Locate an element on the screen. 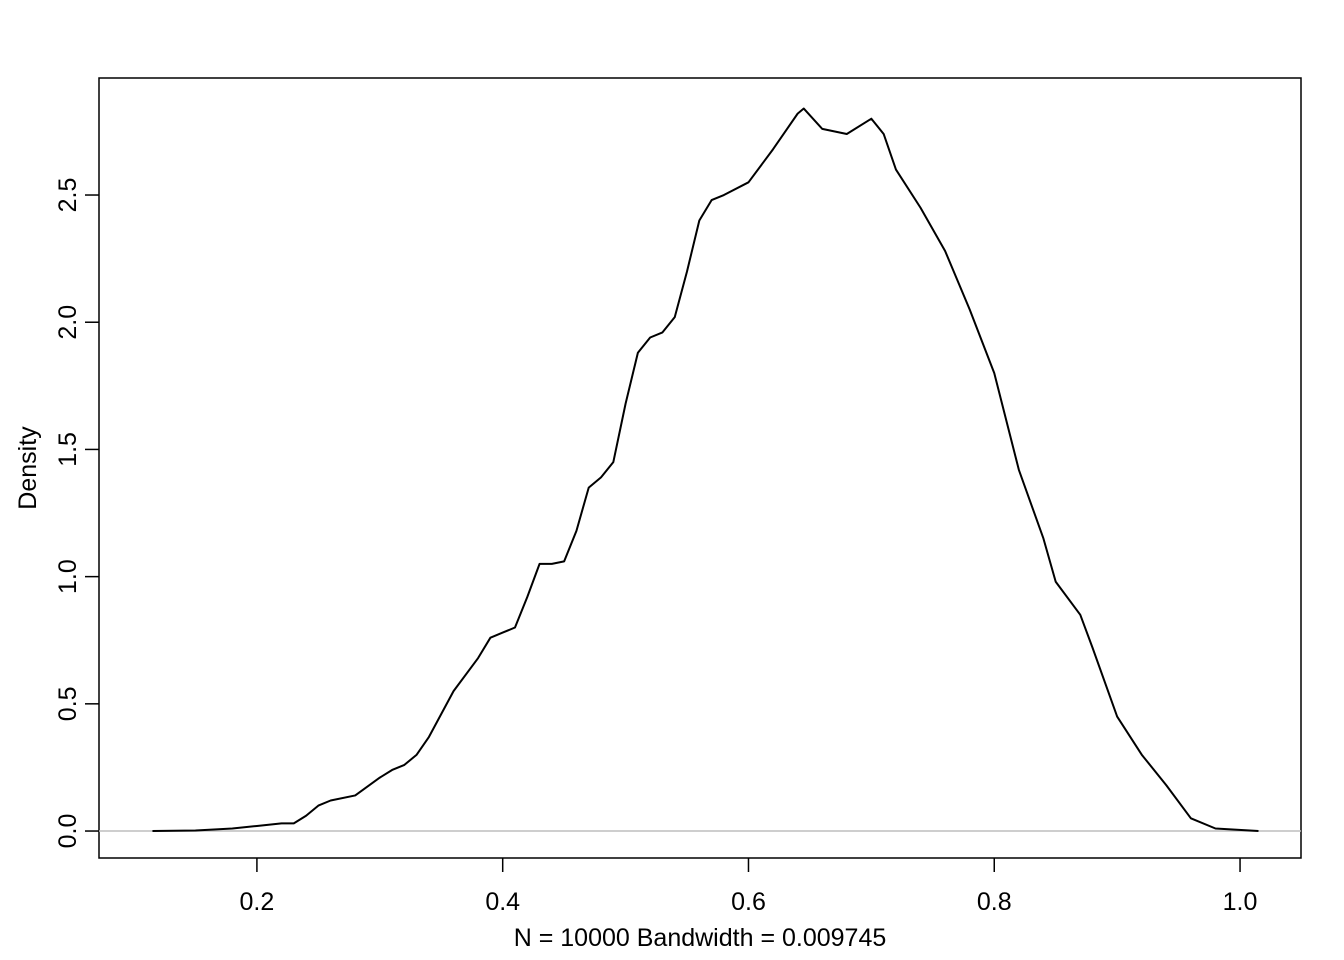  y-axis-label: Density is located at coordinates (28, 468).